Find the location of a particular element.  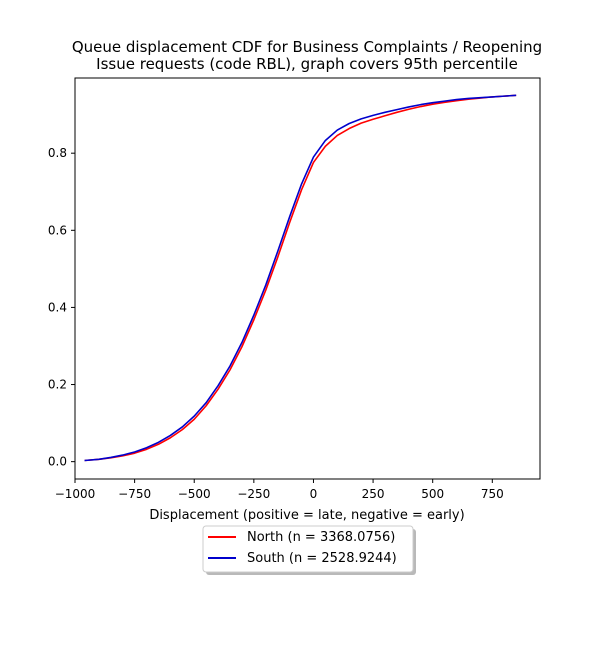

x-axis-ticks: −1000 −750 −500 −250 0 250 500 750 is located at coordinates (279, 490).